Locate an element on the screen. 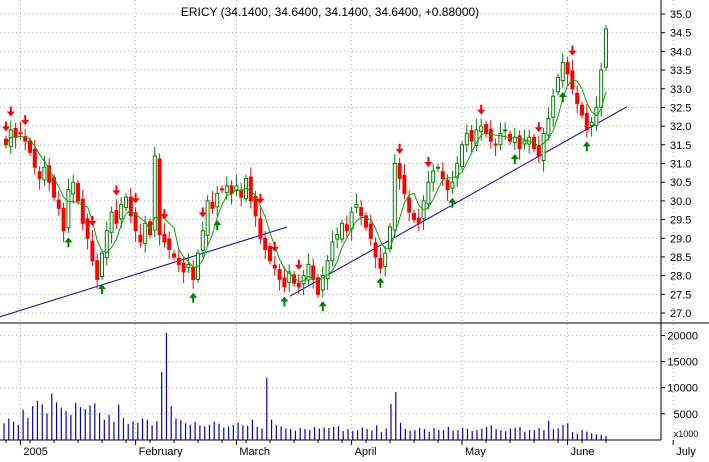 Image resolution: width=709 pixels, height=462 pixels. volume-tick-label: 5000 is located at coordinates (686, 415).